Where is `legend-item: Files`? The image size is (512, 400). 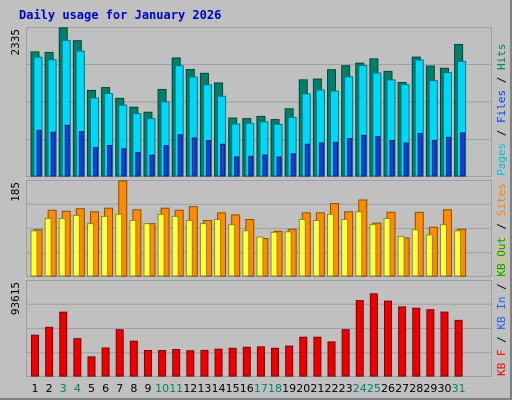
legend-item: Files is located at coordinates (501, 106).